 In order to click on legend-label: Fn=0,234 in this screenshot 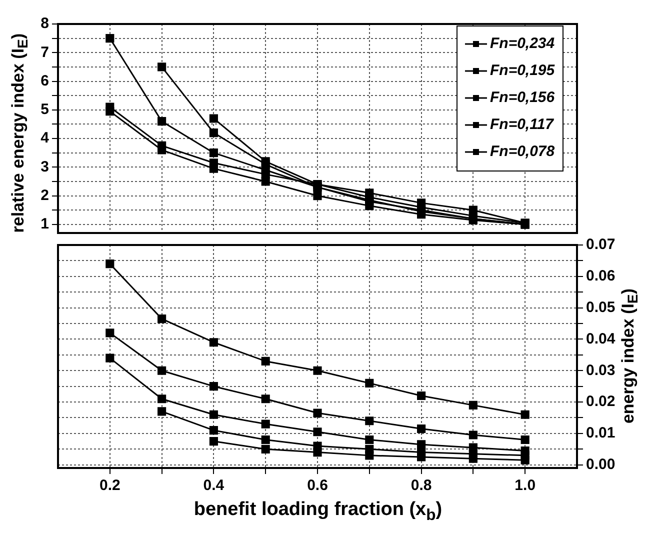, I will do `click(523, 43)`.